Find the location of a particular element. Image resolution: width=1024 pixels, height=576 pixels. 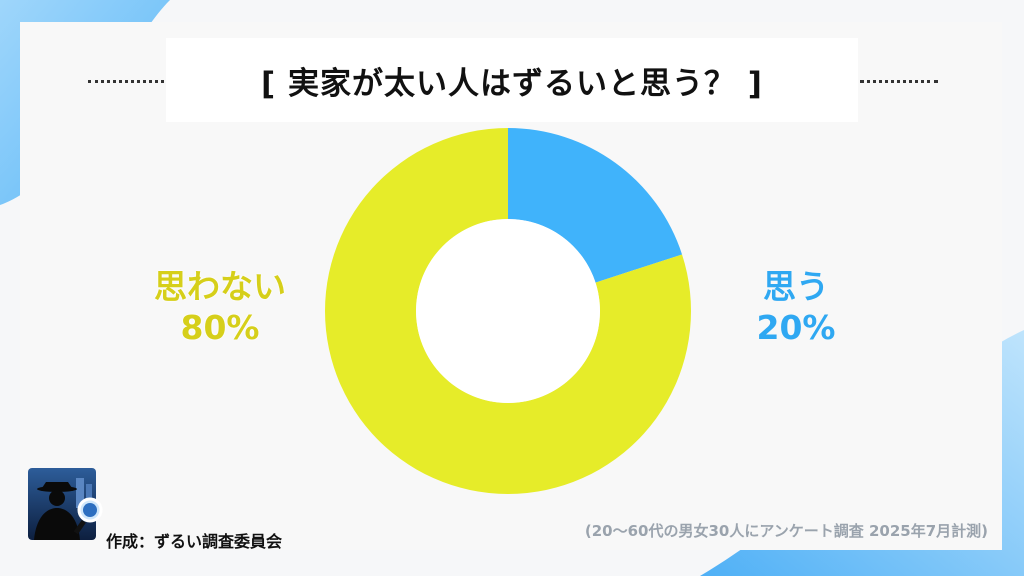

donut-hole is located at coordinates (508, 311).